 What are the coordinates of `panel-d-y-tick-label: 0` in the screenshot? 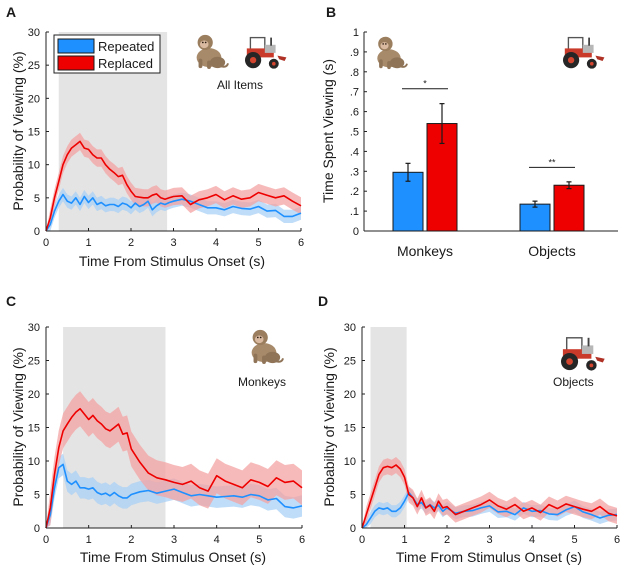 It's located at (353, 529).